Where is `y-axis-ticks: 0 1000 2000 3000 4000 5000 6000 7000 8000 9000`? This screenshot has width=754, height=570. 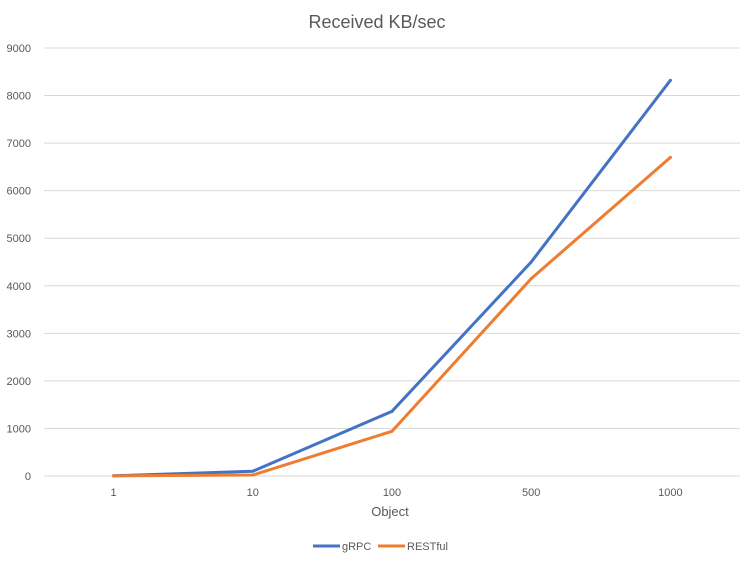 y-axis-ticks: 0 1000 2000 3000 4000 5000 6000 7000 8000 9000 is located at coordinates (19, 263).